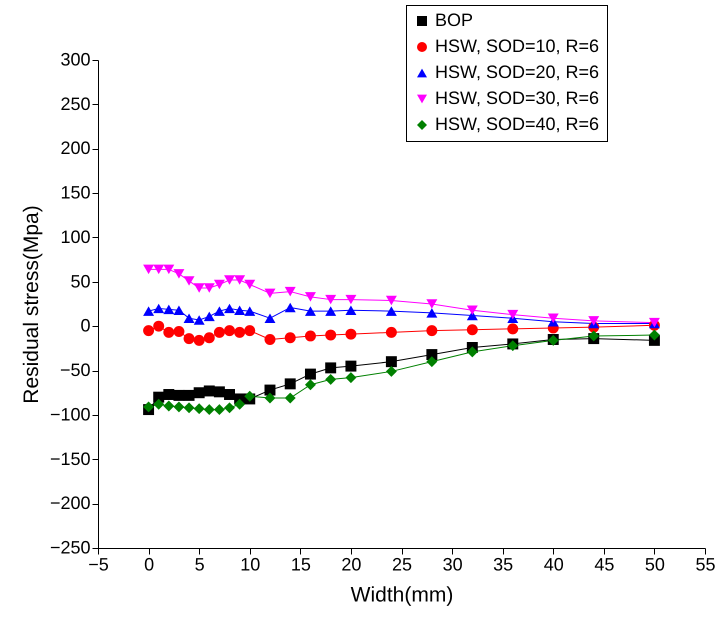  What do you see at coordinates (503, 564) in the screenshot?
I see `x-tick-label: 35` at bounding box center [503, 564].